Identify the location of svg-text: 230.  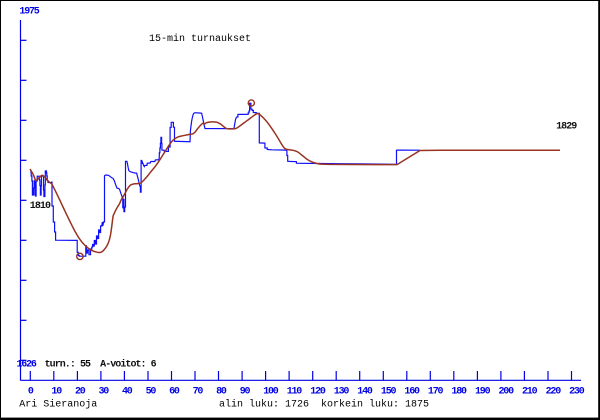
(577, 392).